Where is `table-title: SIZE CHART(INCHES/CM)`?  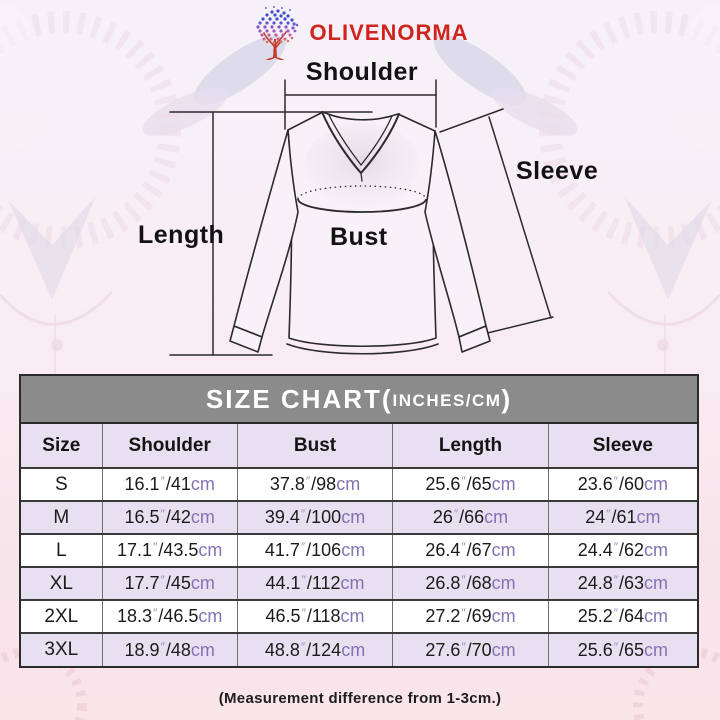
table-title: SIZE CHART(INCHES/CM) is located at coordinates (359, 400).